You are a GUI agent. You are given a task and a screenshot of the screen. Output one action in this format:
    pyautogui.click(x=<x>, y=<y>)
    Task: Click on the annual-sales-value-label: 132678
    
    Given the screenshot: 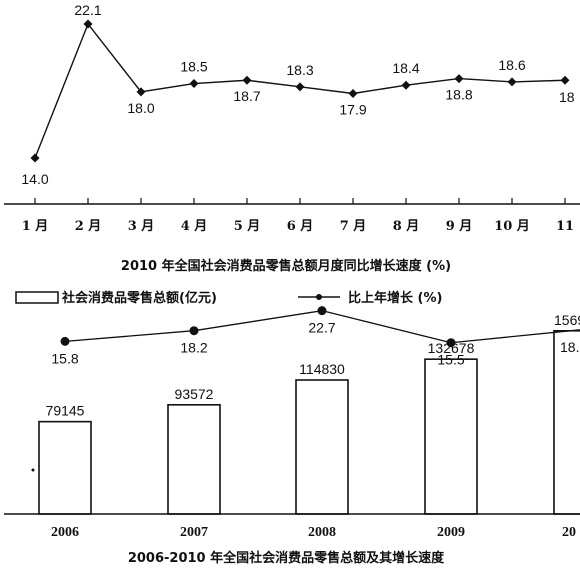 What is the action you would take?
    pyautogui.click(x=451, y=348)
    